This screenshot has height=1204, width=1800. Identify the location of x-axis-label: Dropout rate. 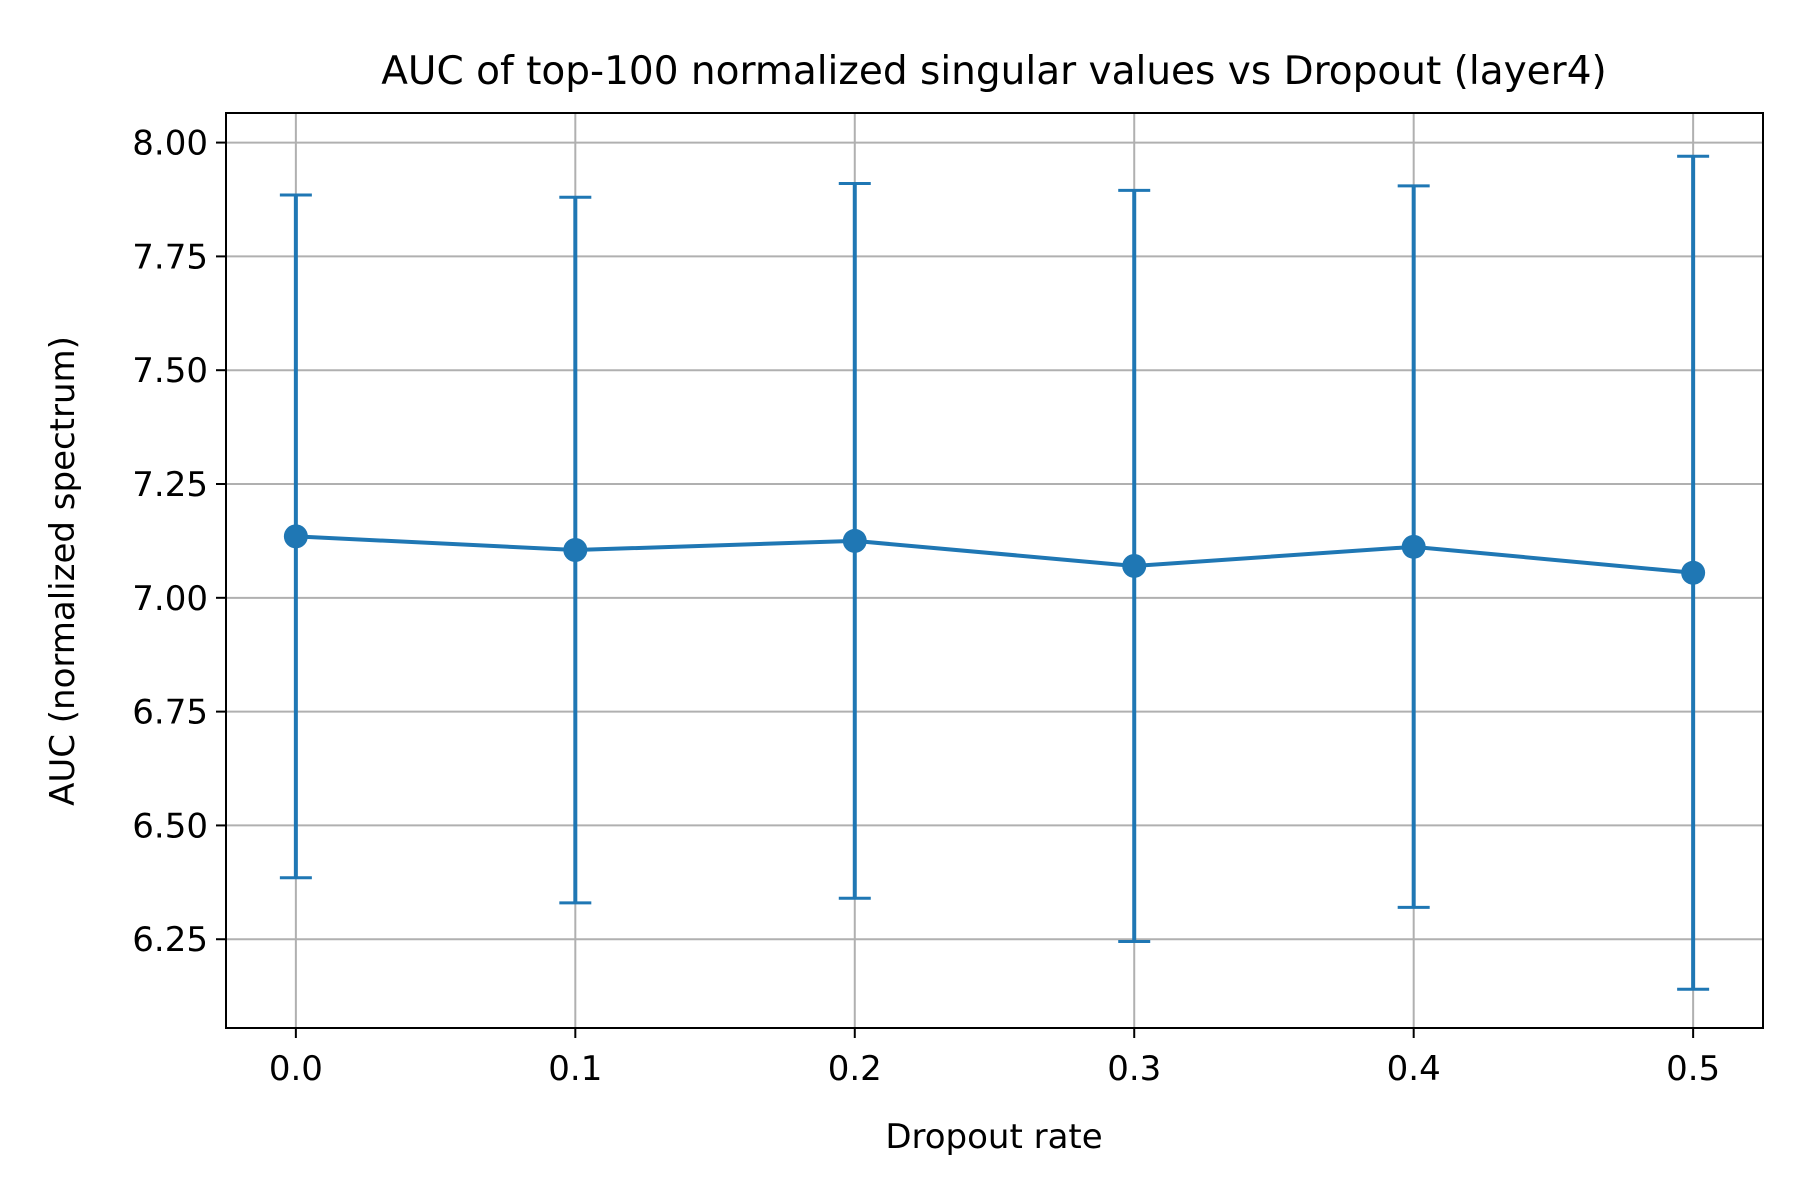
(993, 1137).